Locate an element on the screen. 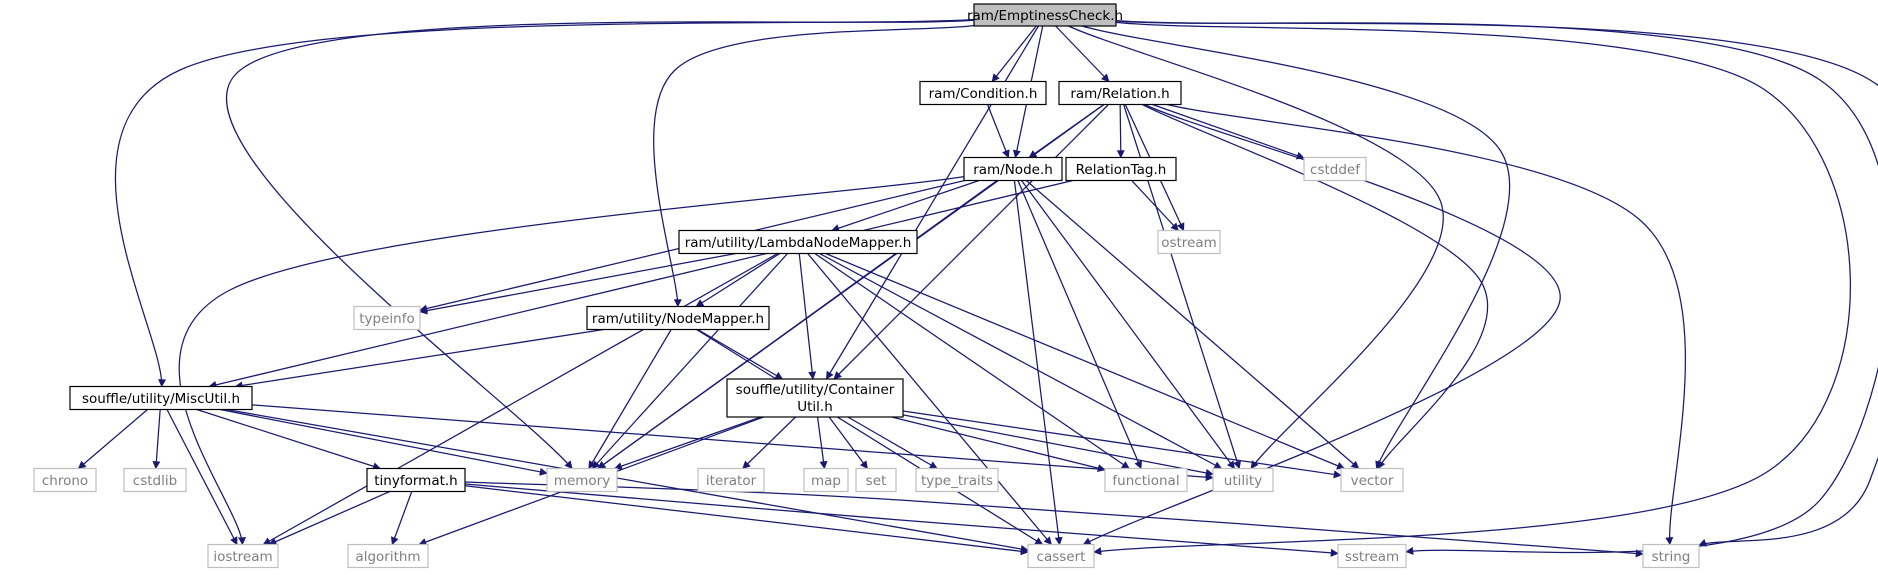 Image resolution: width=1878 pixels, height=575 pixels. node-label-utility: utility is located at coordinates (1243, 481).